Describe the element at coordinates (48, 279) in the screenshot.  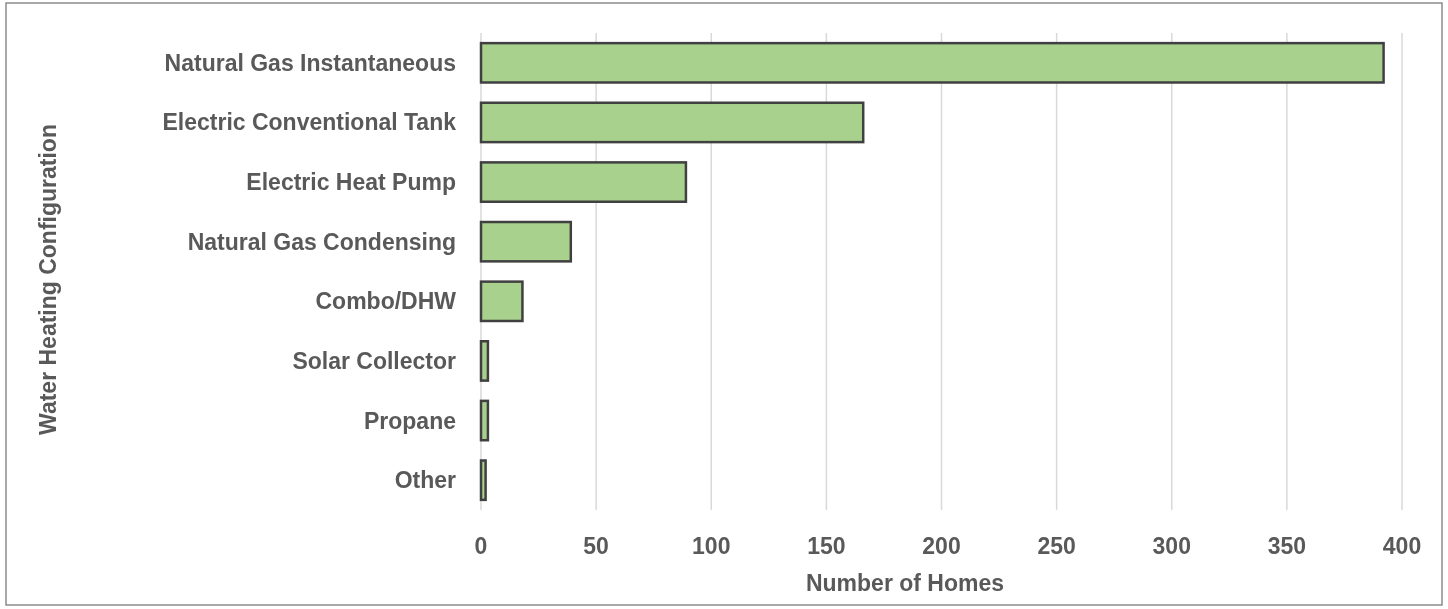
I see `y-axis-title: Water Heating Configuration` at that location.